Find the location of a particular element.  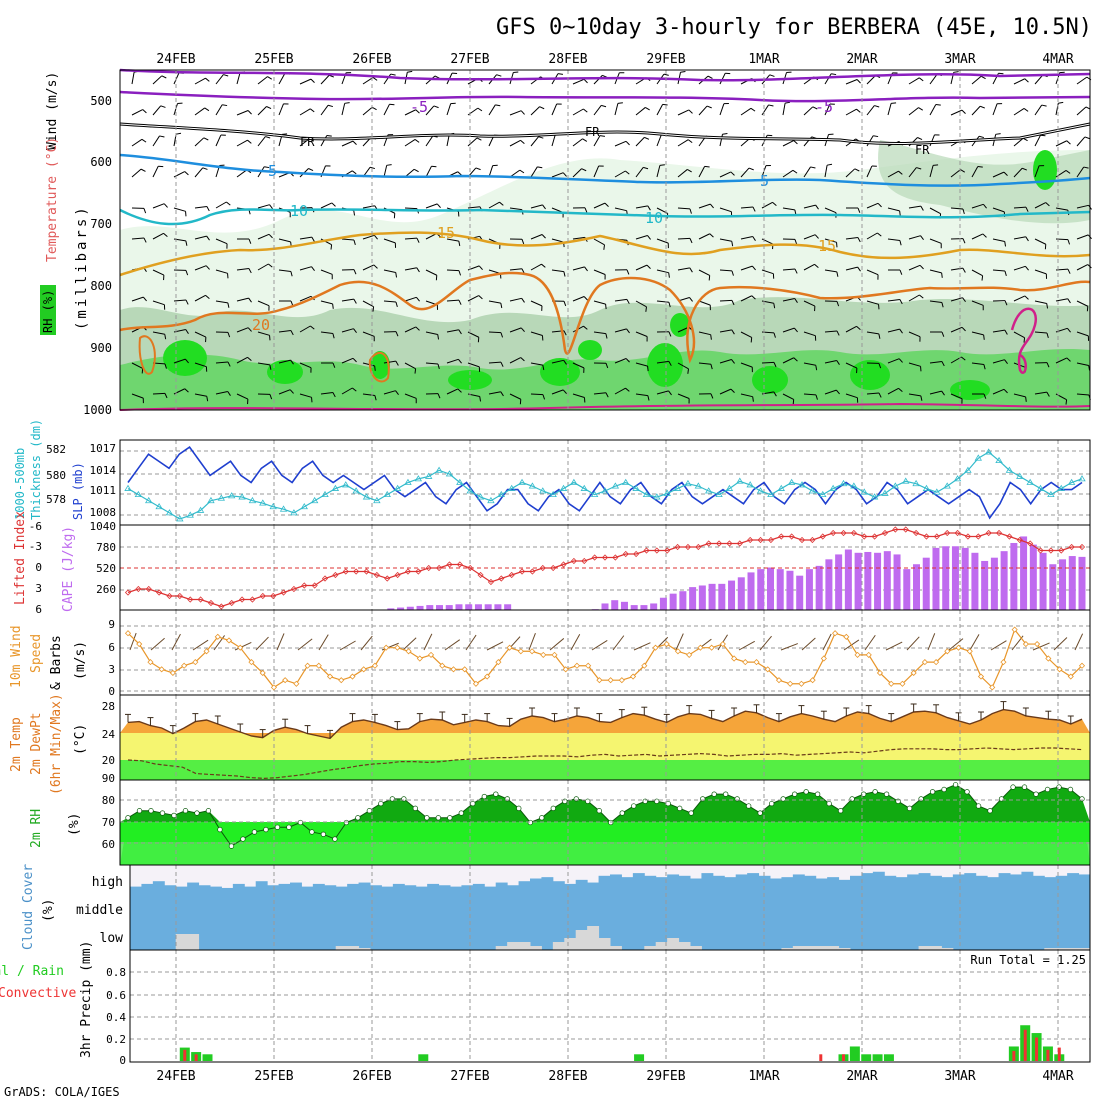

y-tick-label: 24 is located at coordinates (109, 734).